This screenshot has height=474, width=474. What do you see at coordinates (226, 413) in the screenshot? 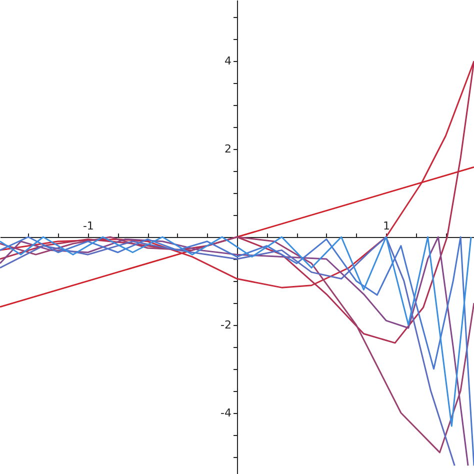
I see `y-tick-label: -4` at bounding box center [226, 413].